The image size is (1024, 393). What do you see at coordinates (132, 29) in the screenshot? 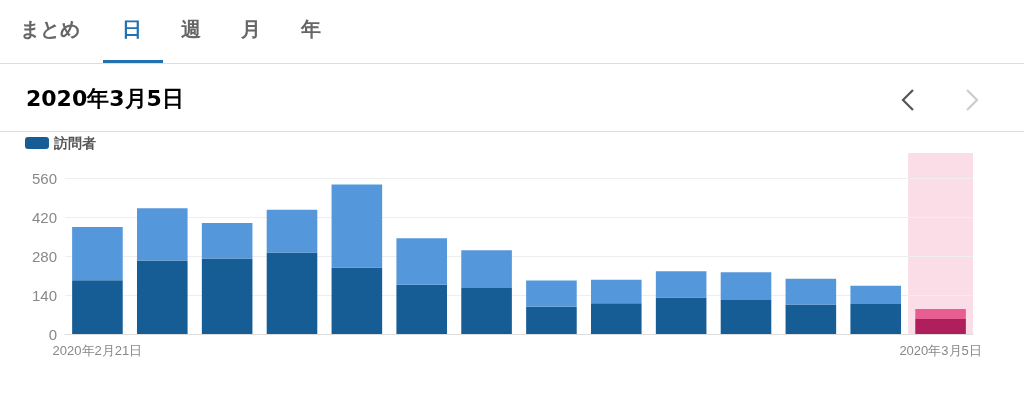
I see `text: 日` at bounding box center [132, 29].